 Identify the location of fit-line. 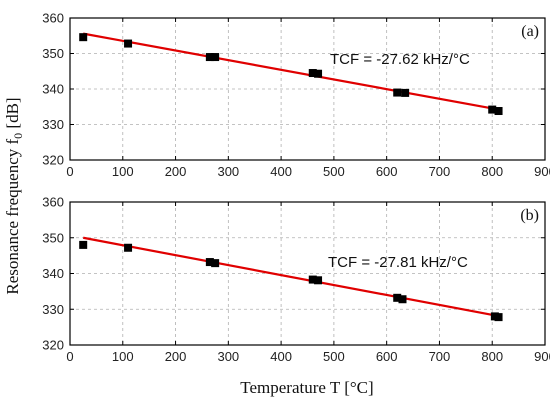
(290, 71).